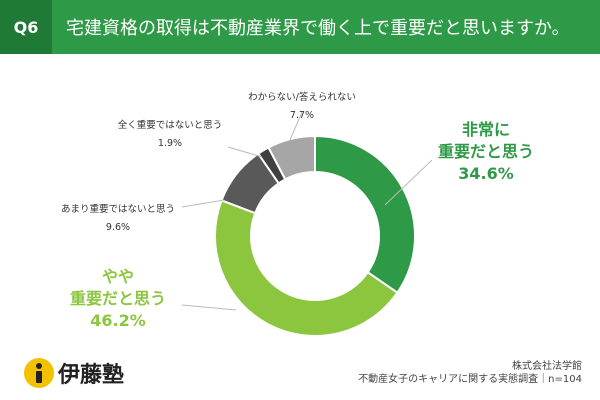 This screenshot has width=600, height=400. I want to click on brand-logo: 伊藤塾, so click(74, 373).